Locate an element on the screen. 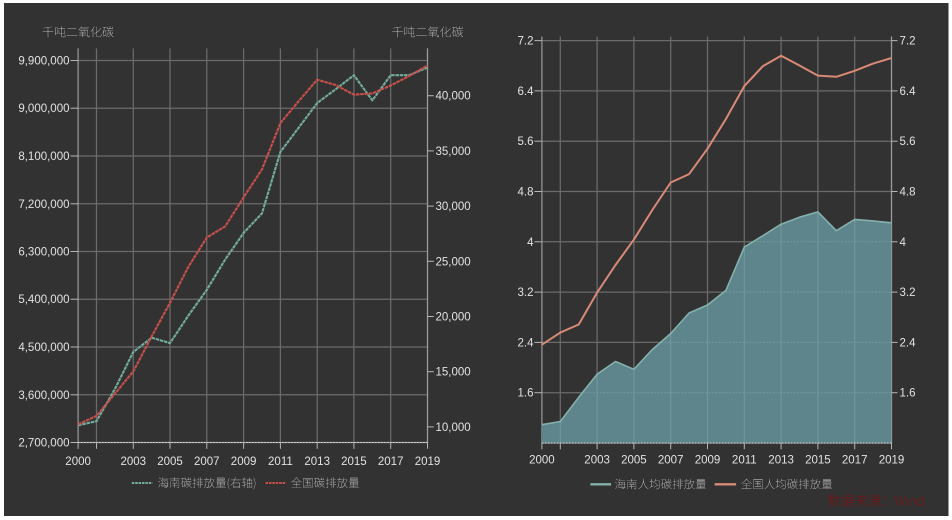  svg-text: 10,000 is located at coordinates (453, 428).